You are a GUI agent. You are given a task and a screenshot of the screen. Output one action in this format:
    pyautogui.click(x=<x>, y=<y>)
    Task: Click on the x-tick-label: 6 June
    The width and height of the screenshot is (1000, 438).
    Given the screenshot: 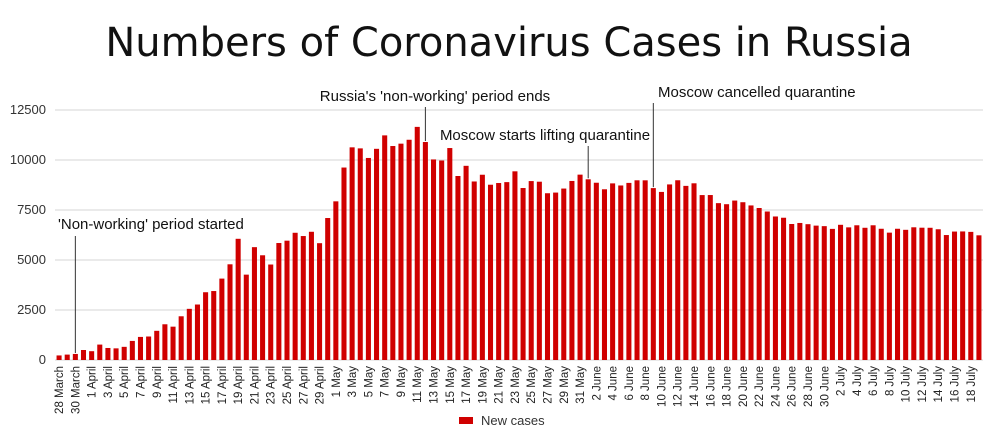 What is the action you would take?
    pyautogui.click(x=630, y=383)
    